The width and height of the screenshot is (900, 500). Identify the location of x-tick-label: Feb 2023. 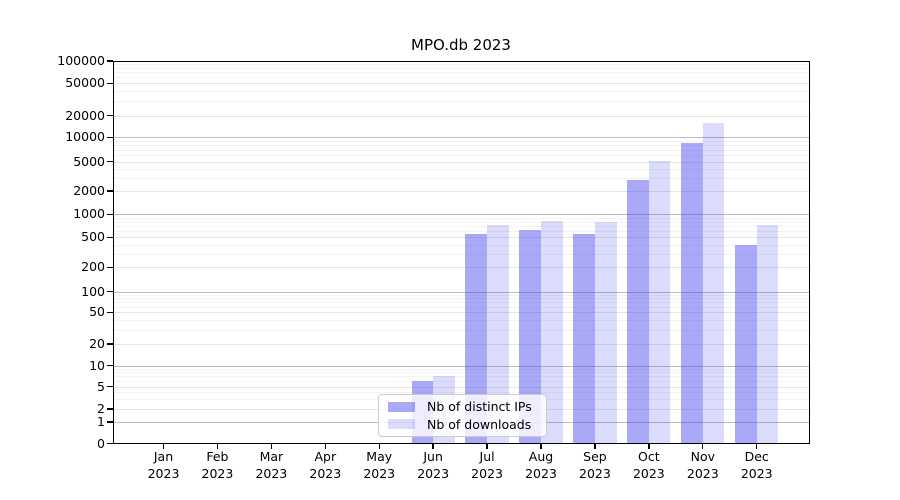
(217, 465).